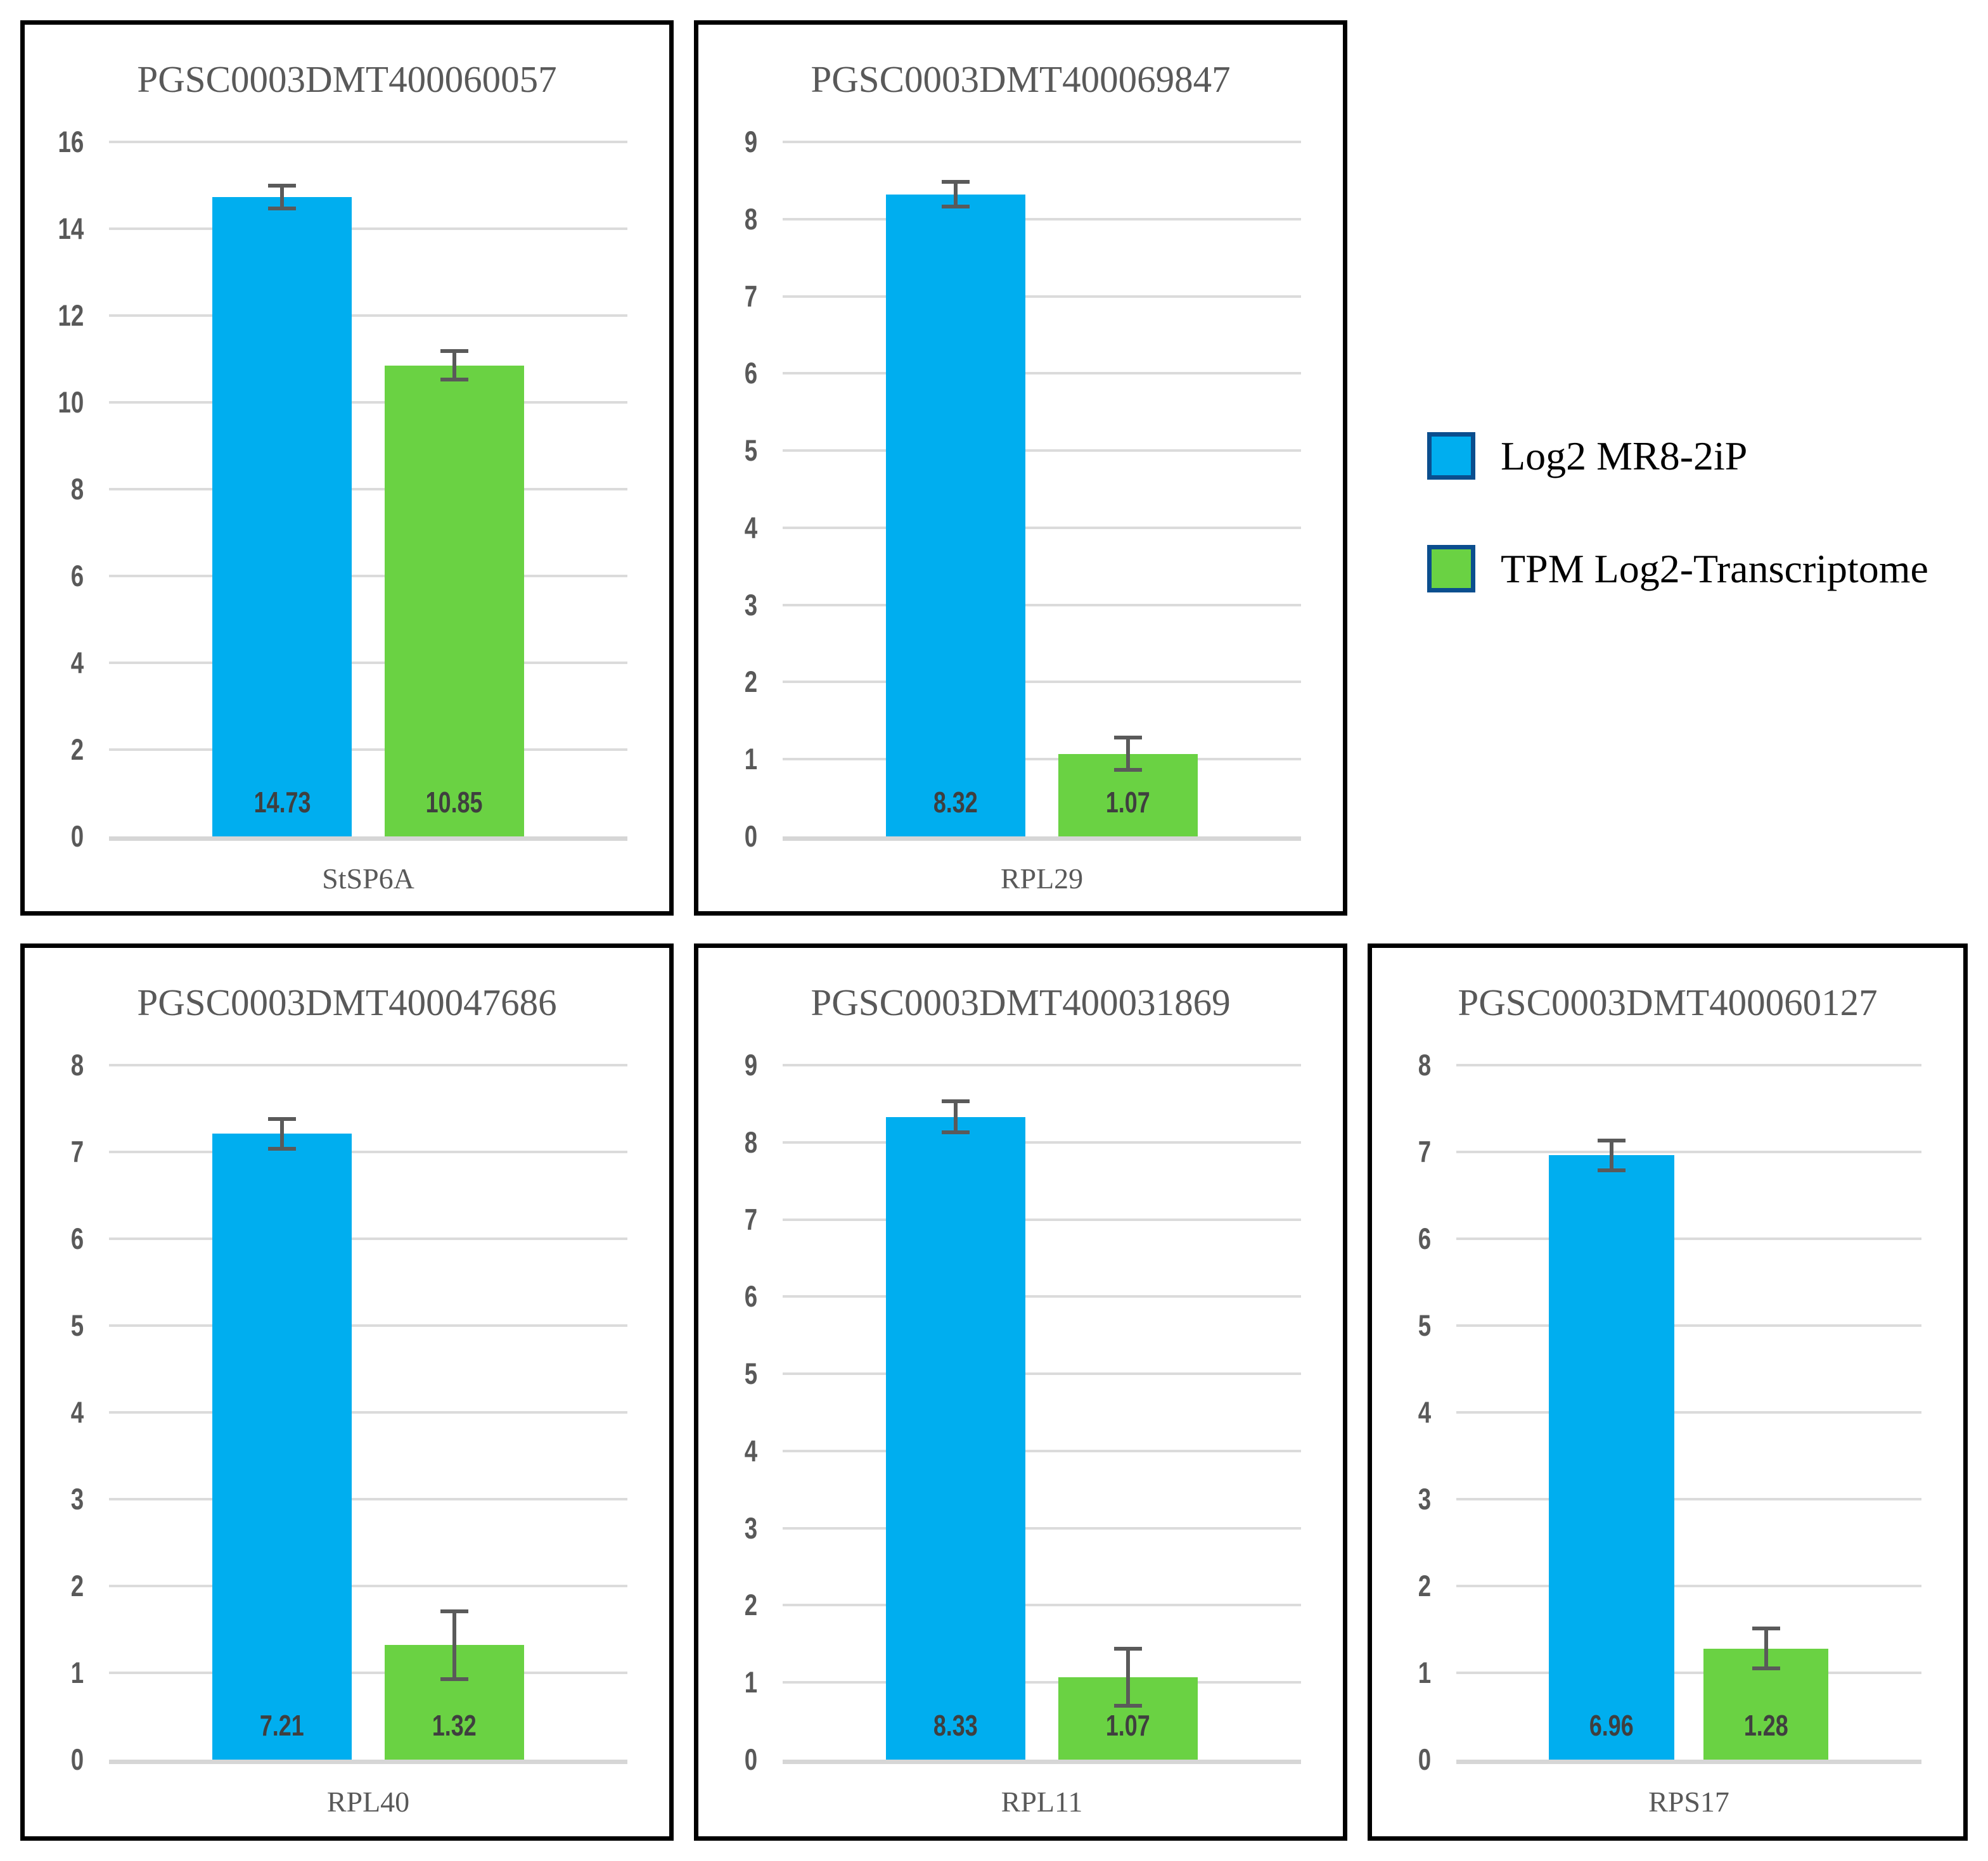  Describe the element at coordinates (77, 575) in the screenshot. I see `number-text: 6` at that location.